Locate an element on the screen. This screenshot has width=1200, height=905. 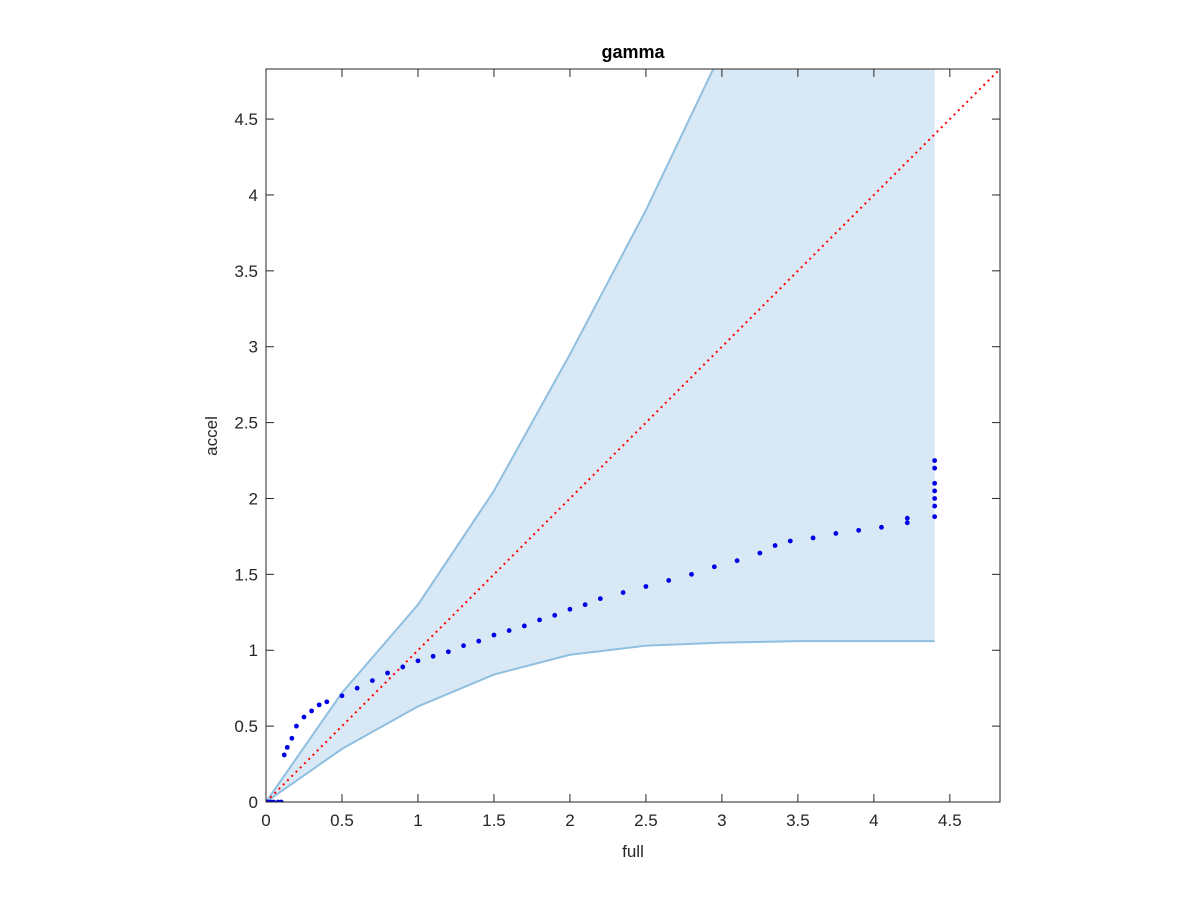
x-tick-label: 0.5 is located at coordinates (342, 820).